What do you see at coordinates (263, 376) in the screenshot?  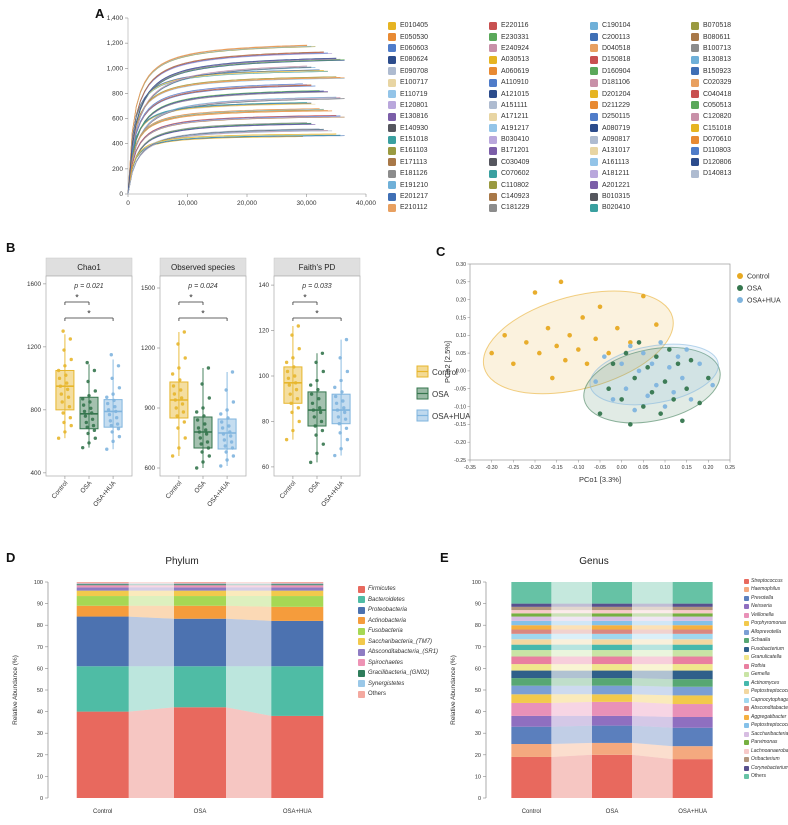 I see `svg-text: 100` at bounding box center [263, 376].